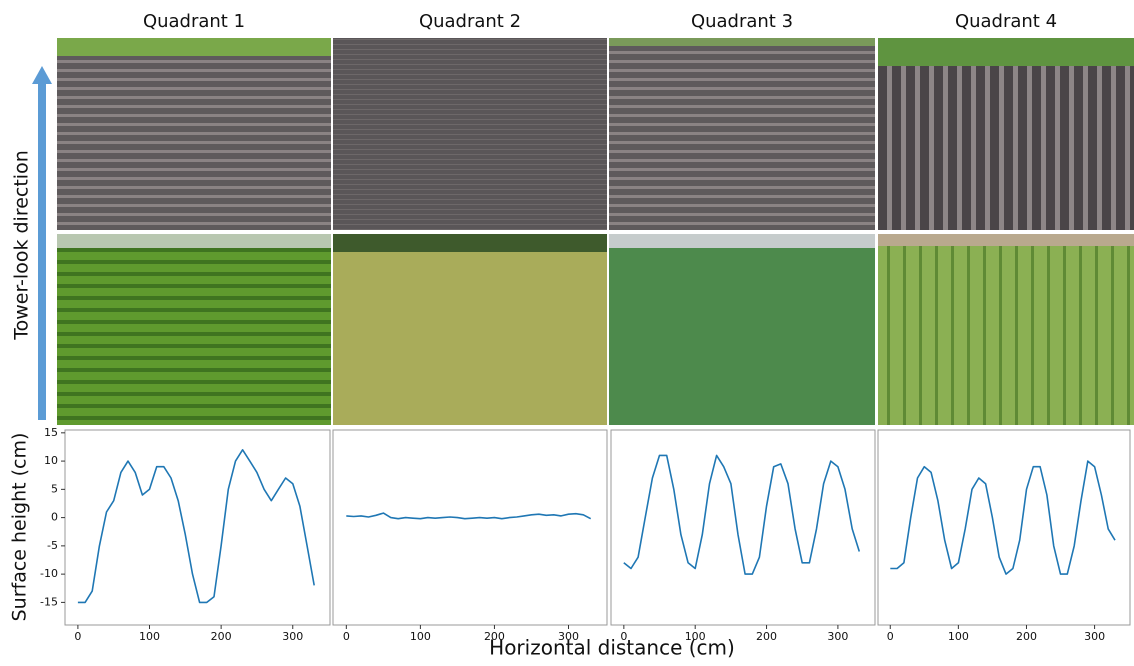 The image size is (1134, 666). I want to click on x-axis-label: Horizontal distance (cm), so click(612, 648).